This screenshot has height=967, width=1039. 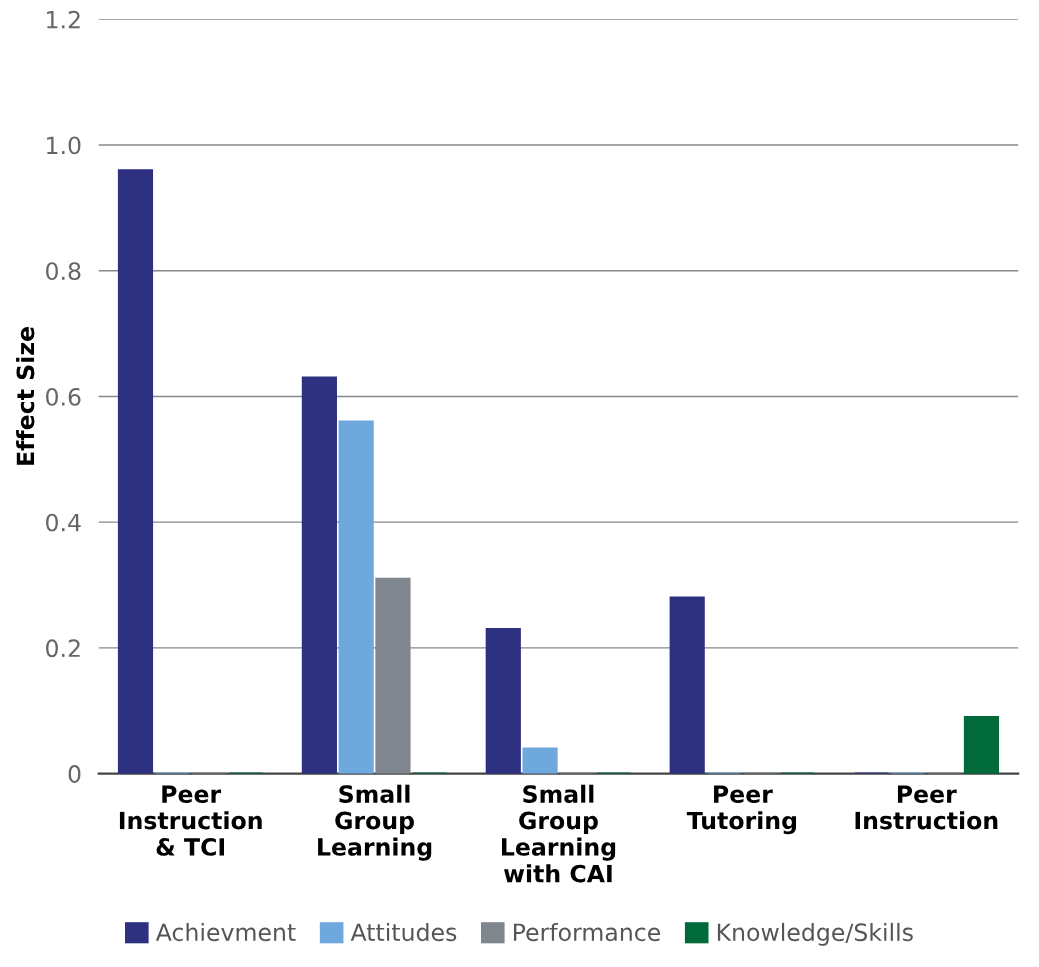 I want to click on x-tick-label: Peer Instruction & TCI, so click(x=190, y=820).